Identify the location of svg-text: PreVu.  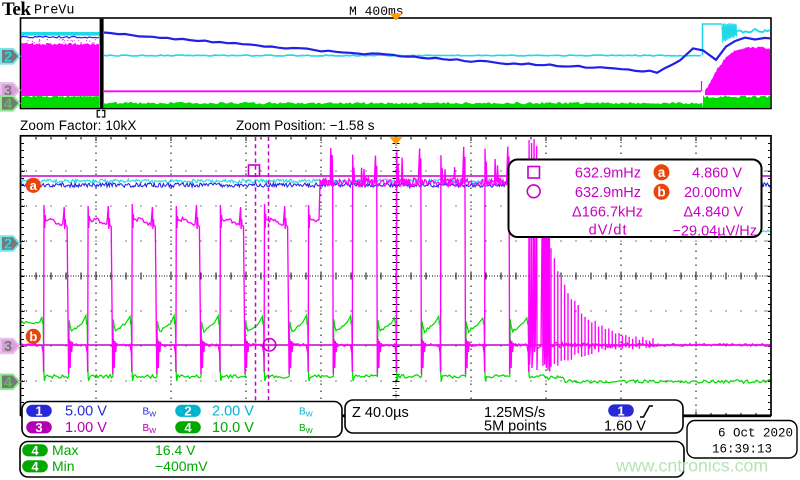
(54, 11).